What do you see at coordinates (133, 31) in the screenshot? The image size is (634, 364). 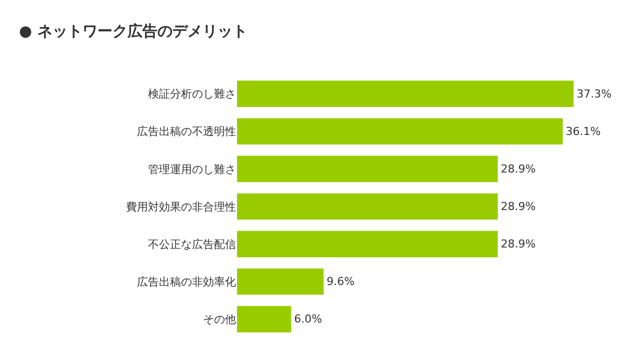 I see `chart-title: ● ネットワーク広告のデメリット` at bounding box center [133, 31].